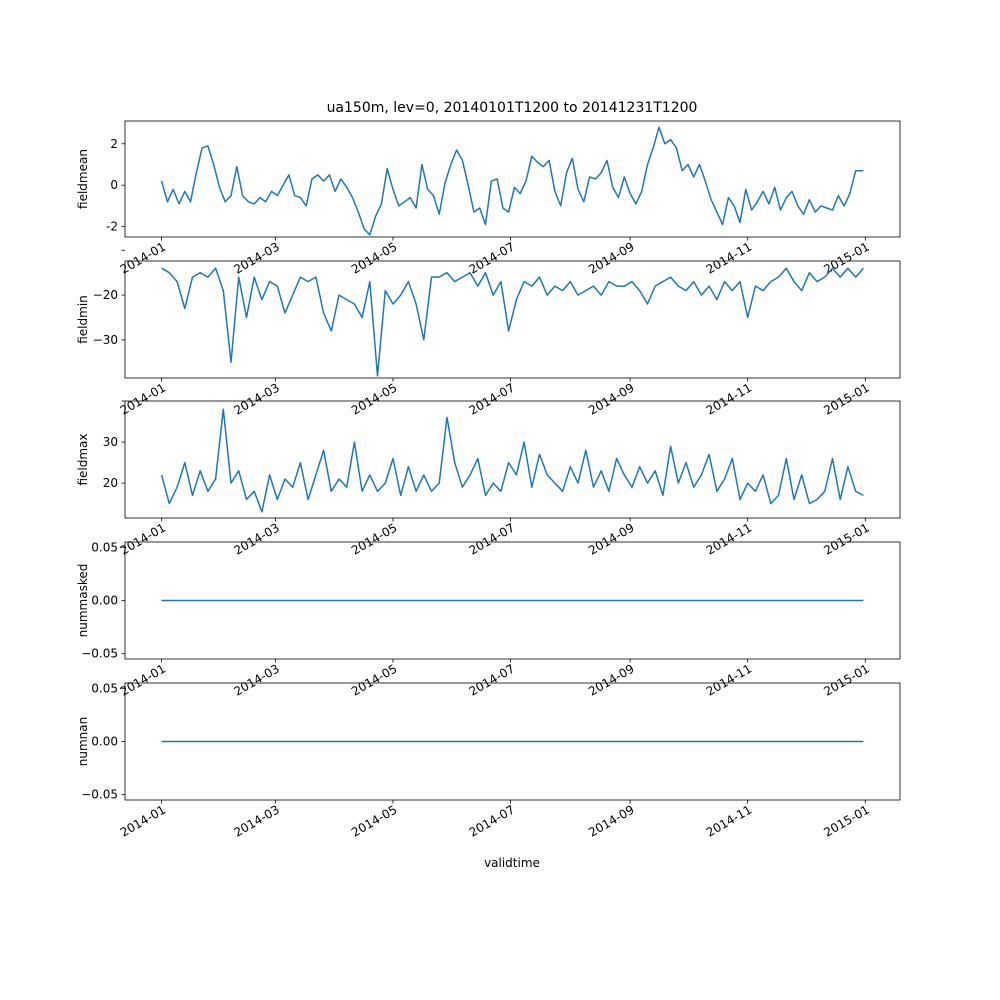  I want to click on x-axis-label: validtime, so click(512, 863).